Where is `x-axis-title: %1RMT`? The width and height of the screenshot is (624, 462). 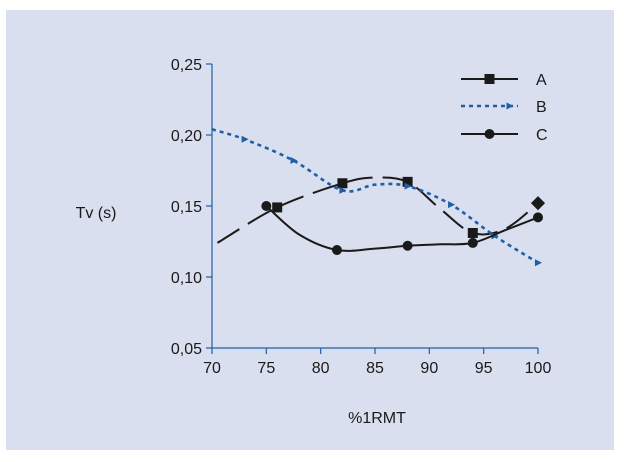 x-axis-title: %1RMT is located at coordinates (377, 418).